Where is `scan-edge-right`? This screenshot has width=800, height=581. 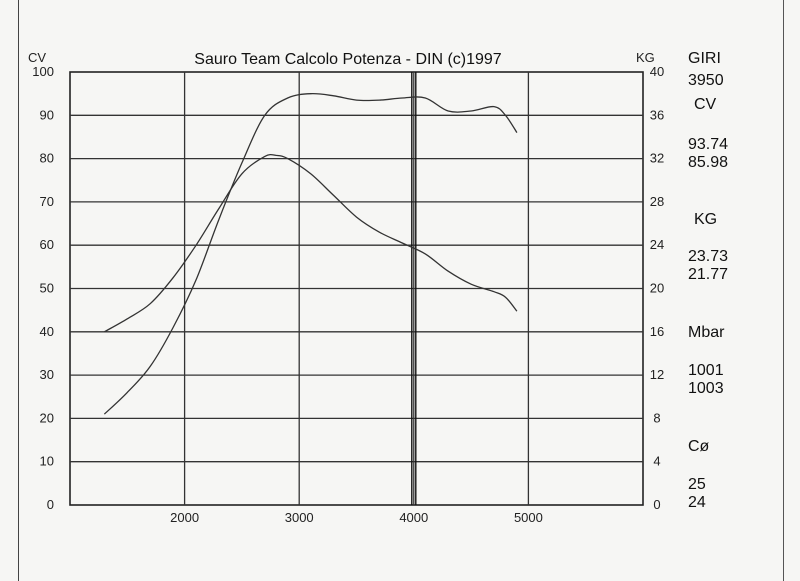 scan-edge-right is located at coordinates (783, 290).